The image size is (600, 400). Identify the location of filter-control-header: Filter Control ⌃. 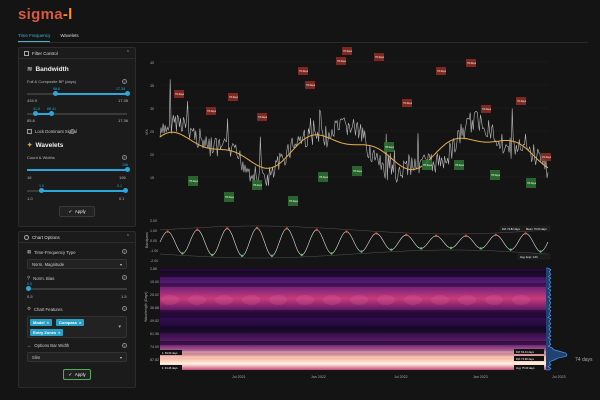
(77, 53).